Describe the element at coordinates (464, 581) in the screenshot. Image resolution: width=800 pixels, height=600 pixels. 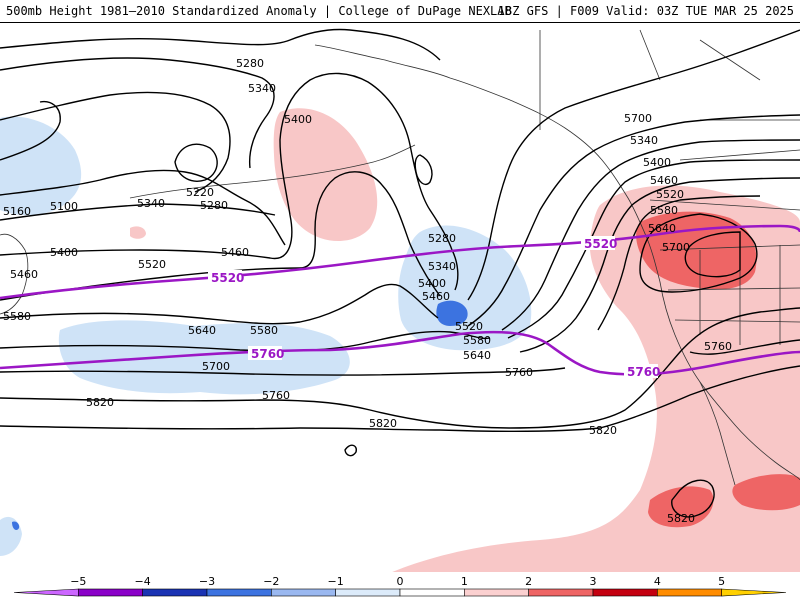
I see `colorbar-tick-label: 1` at that location.